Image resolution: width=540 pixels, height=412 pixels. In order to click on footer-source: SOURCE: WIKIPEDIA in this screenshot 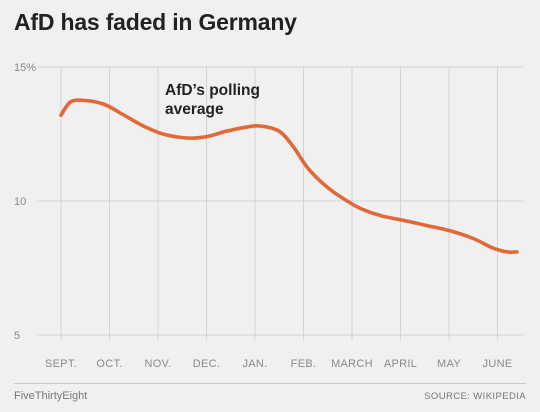, I will do `click(475, 396)`.